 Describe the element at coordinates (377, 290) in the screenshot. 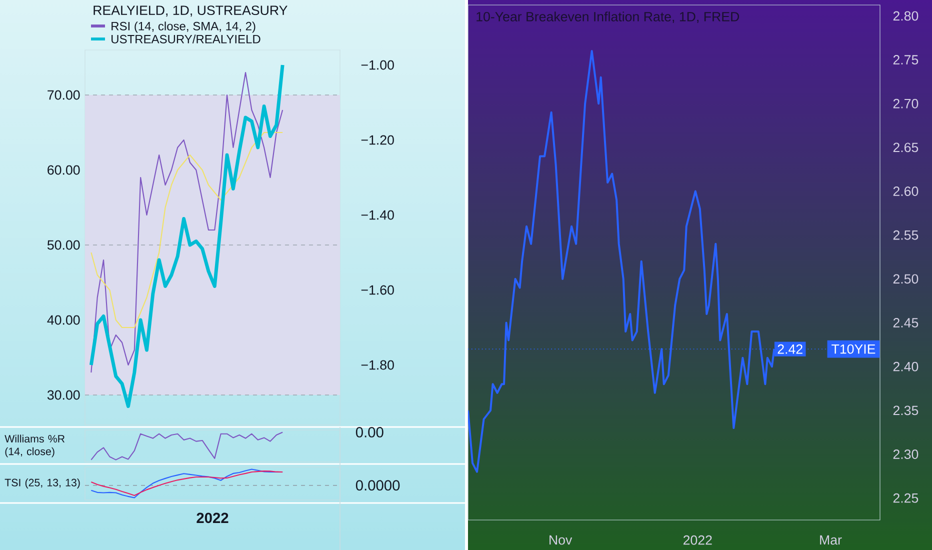

I see `y2-tick-label: −1.60` at that location.